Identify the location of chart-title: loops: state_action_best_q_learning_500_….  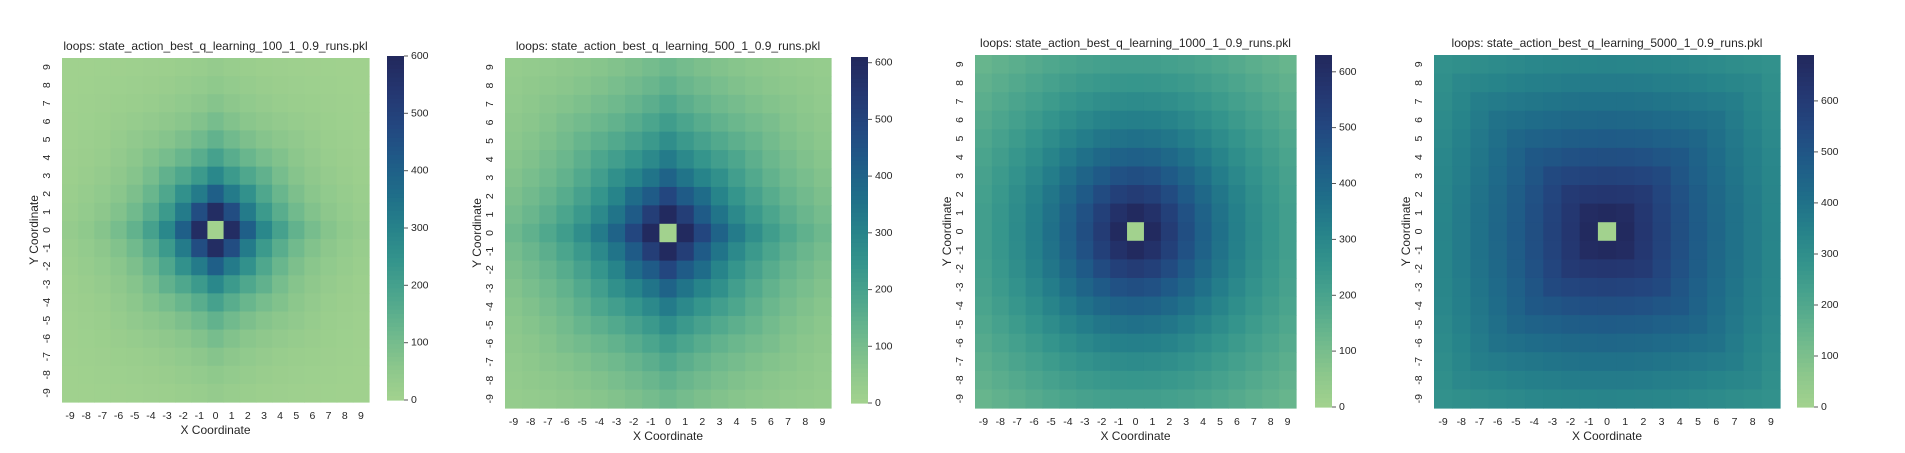
(668, 46).